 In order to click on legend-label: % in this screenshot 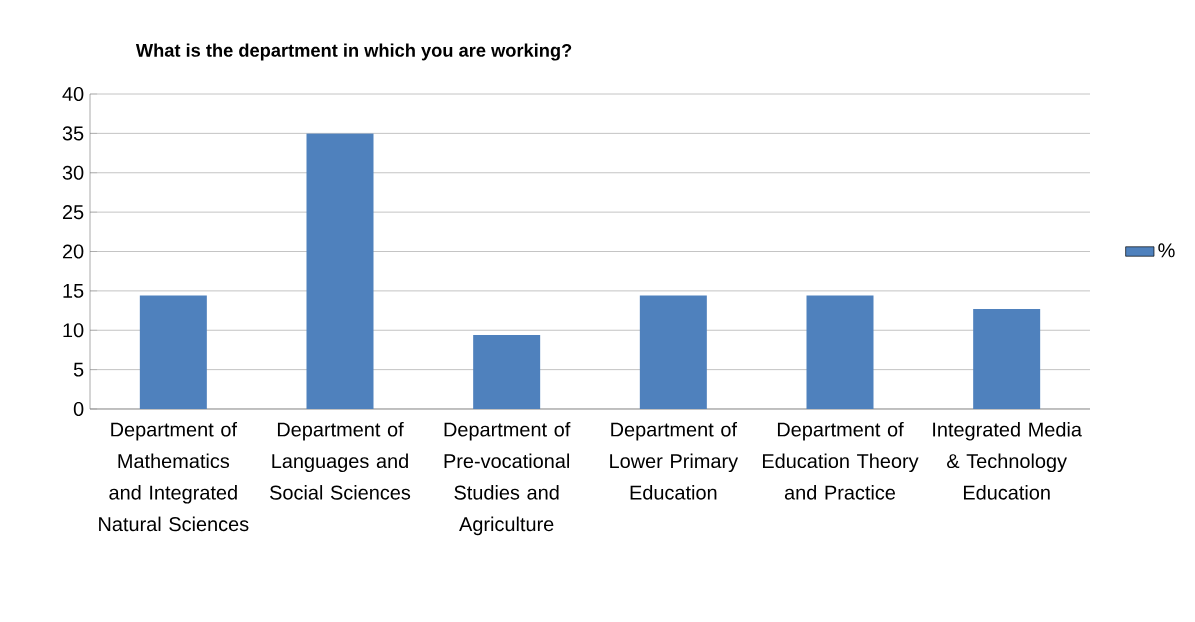, I will do `click(1166, 250)`.